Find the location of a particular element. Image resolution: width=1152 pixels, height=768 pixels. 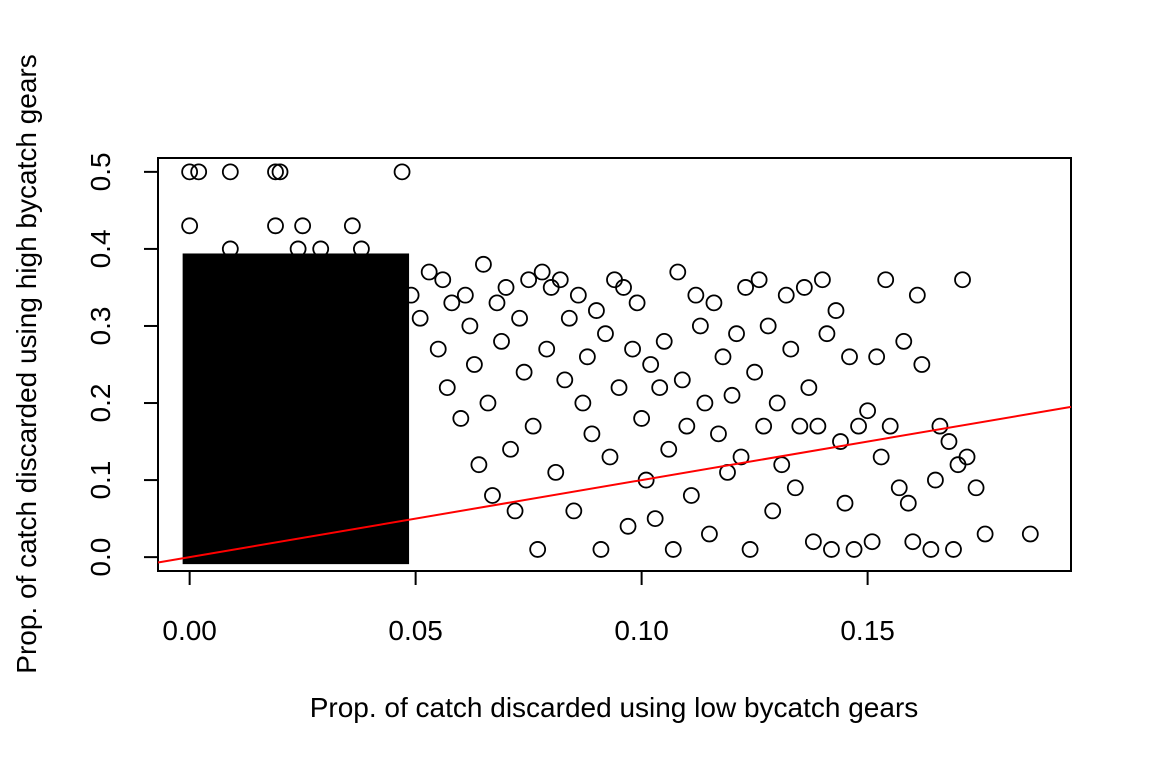

x-tick-label: 0.00 is located at coordinates (189, 630).